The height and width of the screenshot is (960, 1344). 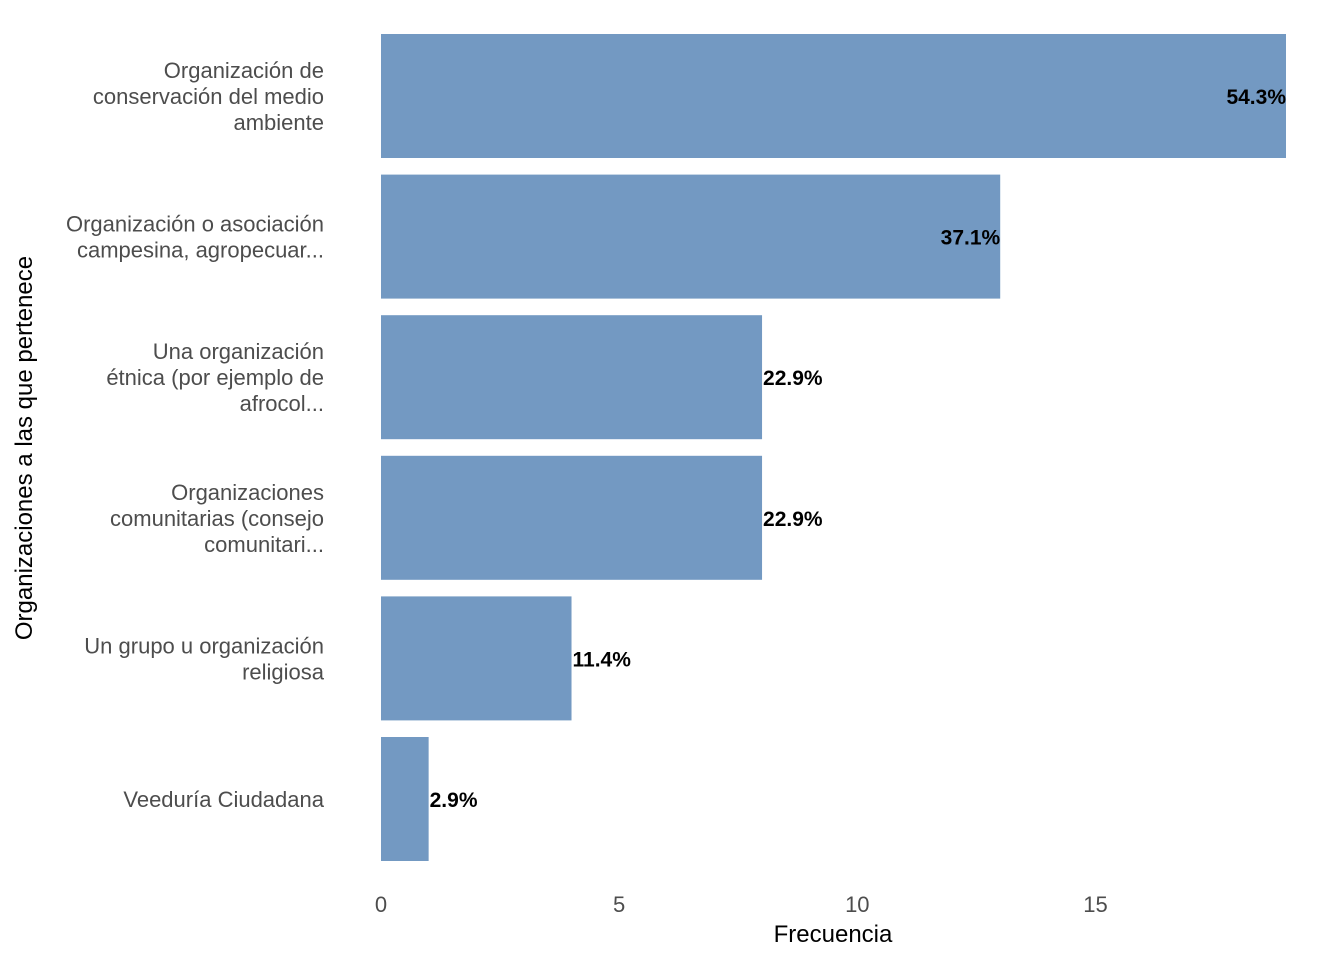 I want to click on category-label: Un grupo u organización religiosa, so click(x=204, y=658).